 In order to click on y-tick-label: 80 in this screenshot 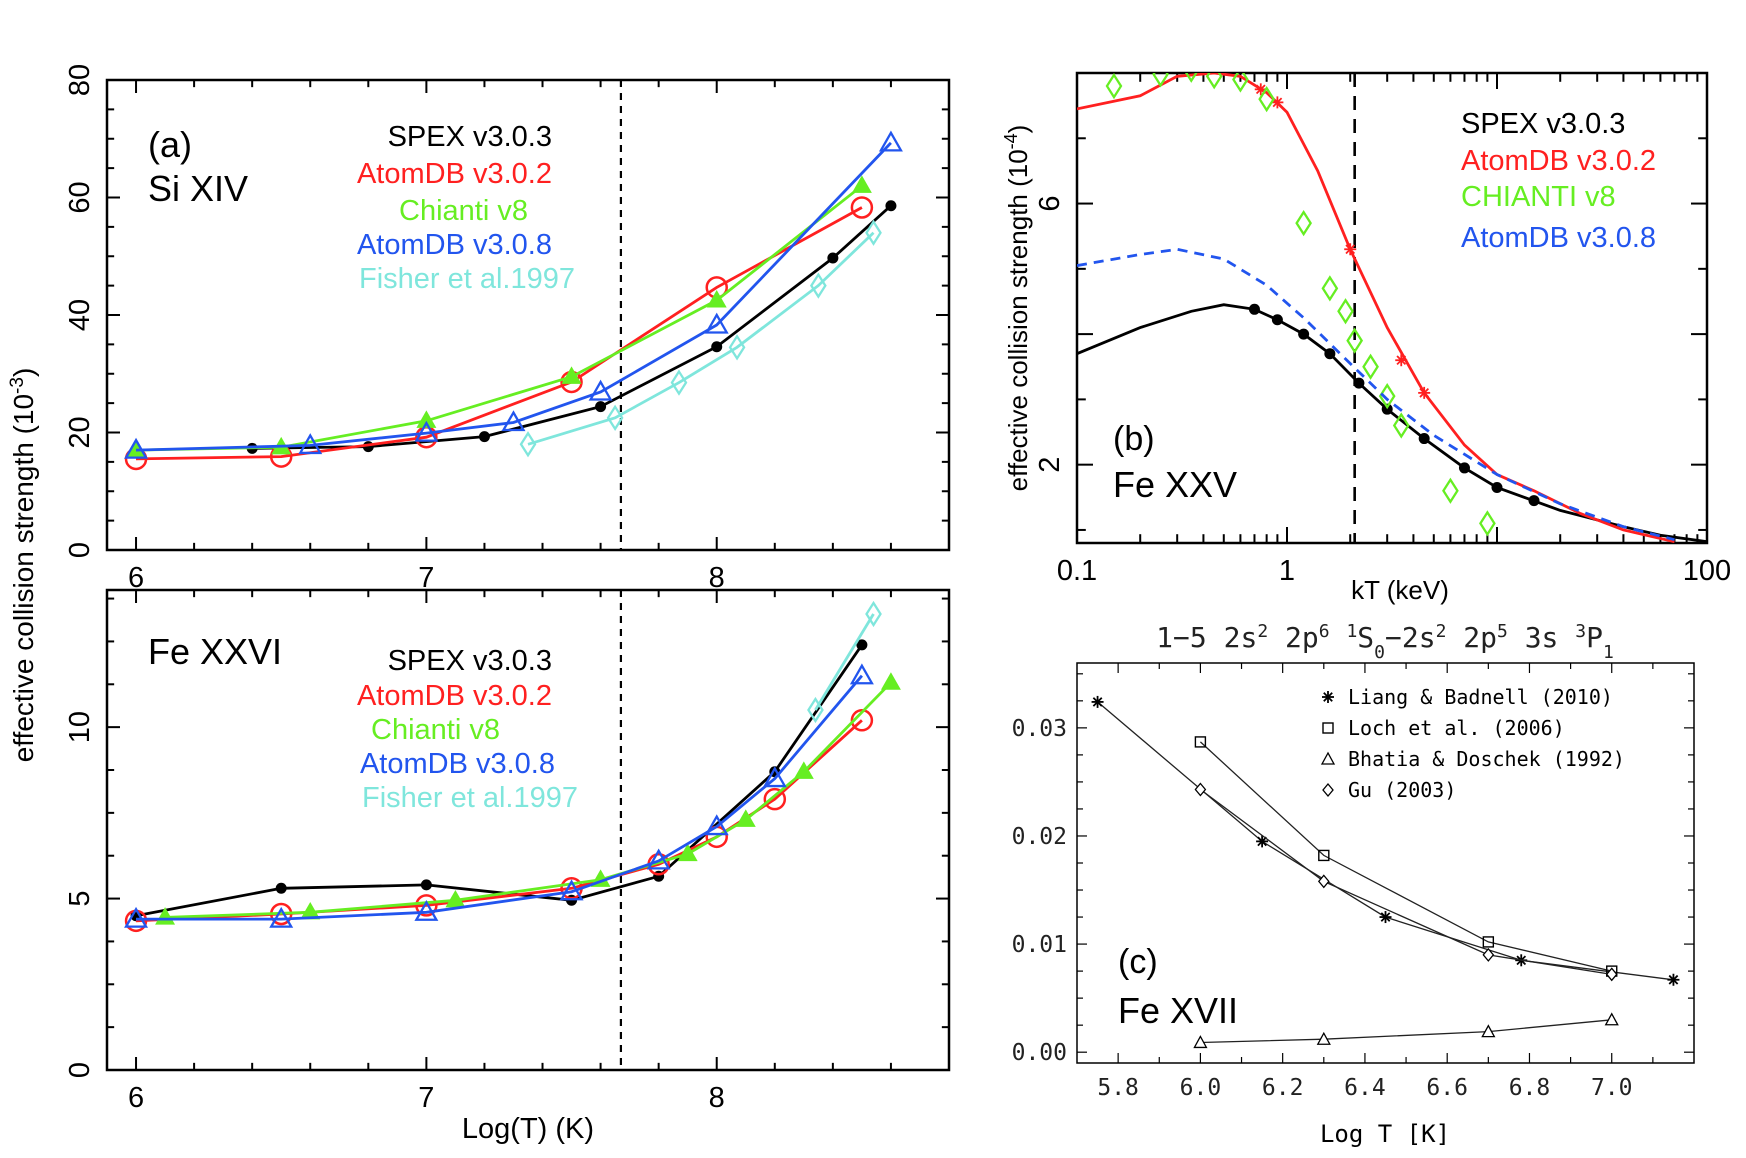, I will do `click(80, 80)`.